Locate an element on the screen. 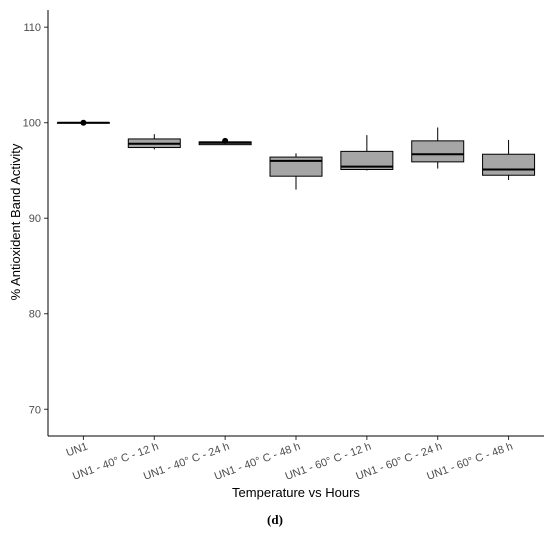  panel-label: (d) is located at coordinates (275, 519).